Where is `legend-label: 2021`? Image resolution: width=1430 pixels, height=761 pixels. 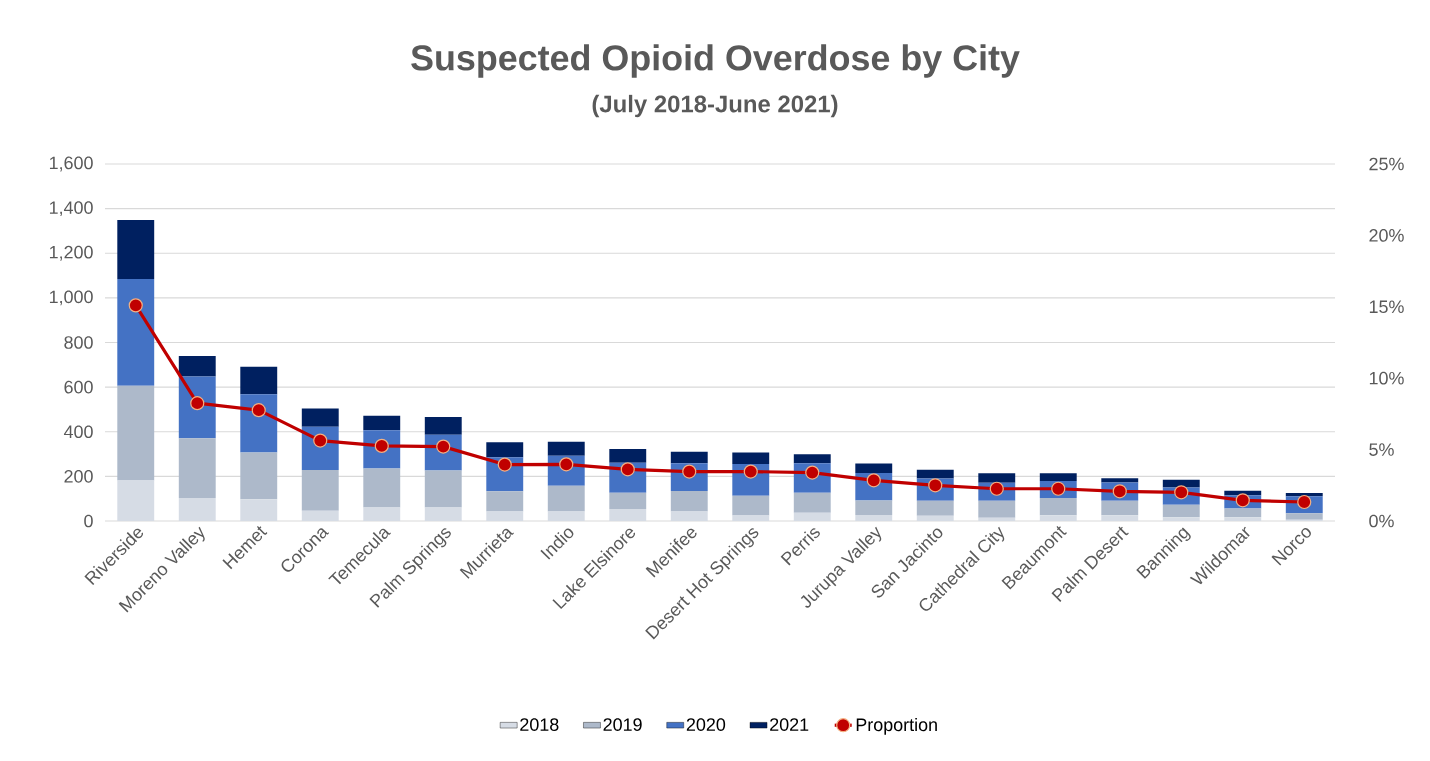 legend-label: 2021 is located at coordinates (789, 724).